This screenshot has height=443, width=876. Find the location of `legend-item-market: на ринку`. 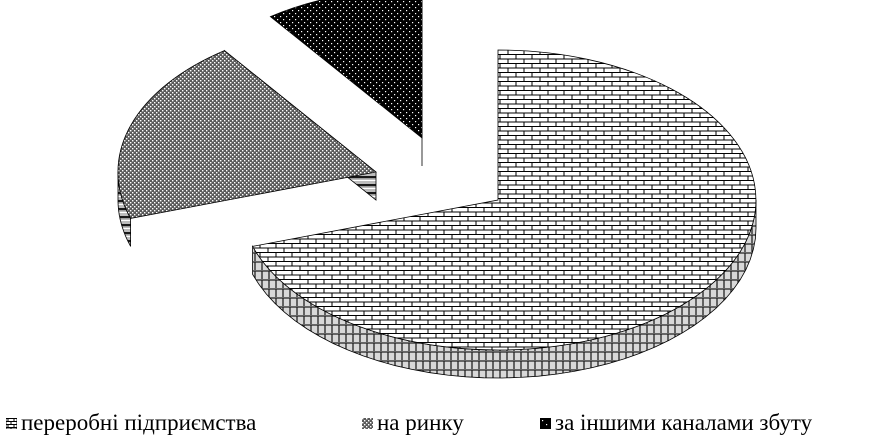

legend-item-market: на ринку is located at coordinates (413, 423).